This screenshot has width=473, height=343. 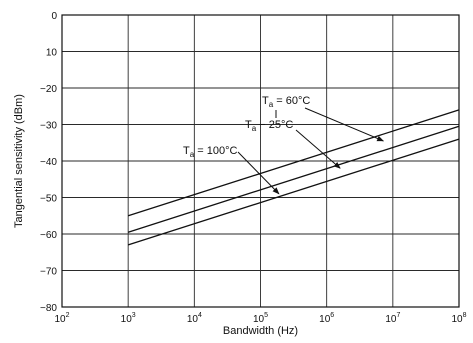 I want to click on y-tick-label: −20, so click(x=48, y=89).